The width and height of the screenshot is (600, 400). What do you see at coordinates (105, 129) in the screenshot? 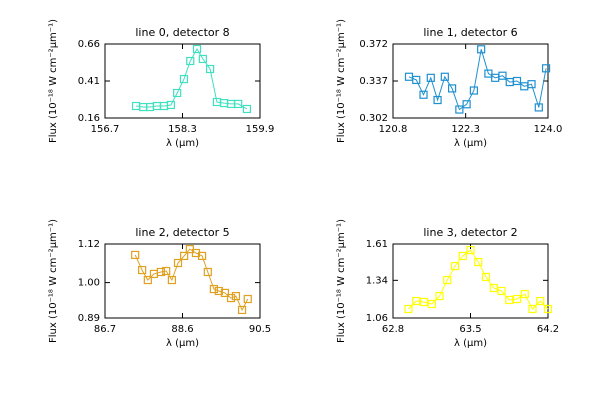
I see `x-tick-label: 156.7` at bounding box center [105, 129].